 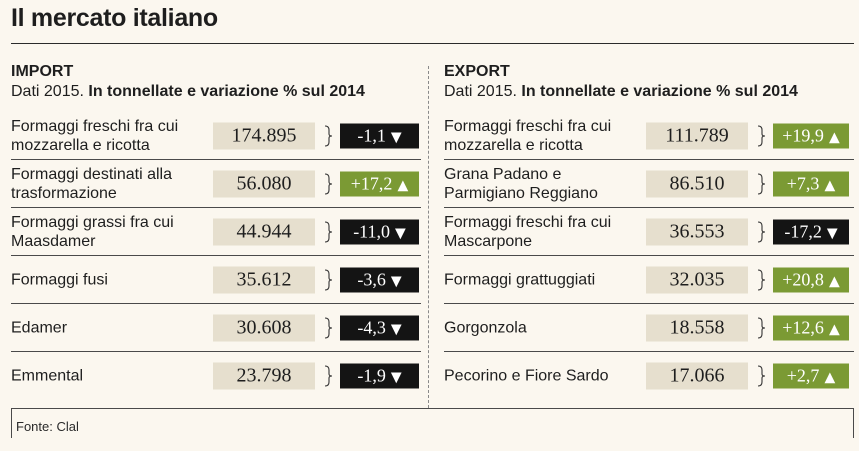 I want to click on import-row-change: -1,9 ▼, so click(x=379, y=376).